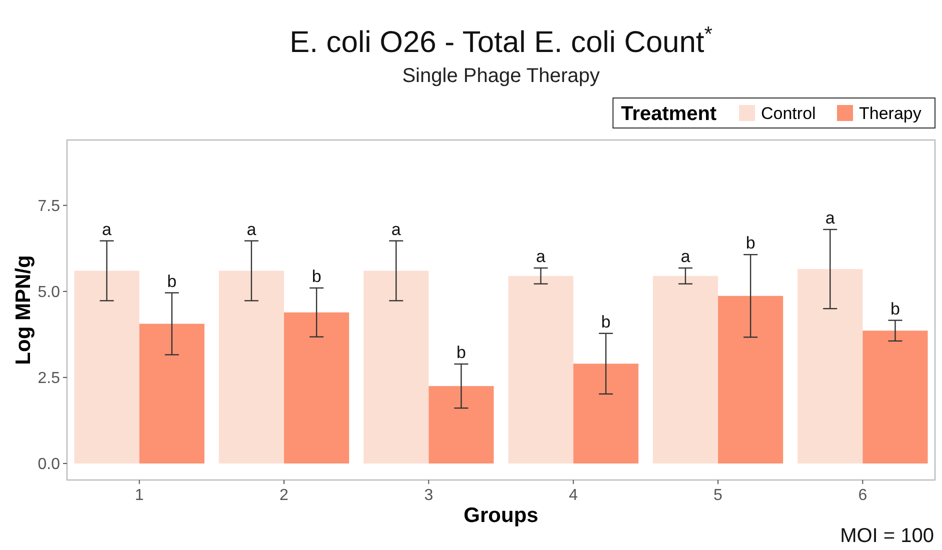  I want to click on x-tick-label: 3, so click(429, 495).